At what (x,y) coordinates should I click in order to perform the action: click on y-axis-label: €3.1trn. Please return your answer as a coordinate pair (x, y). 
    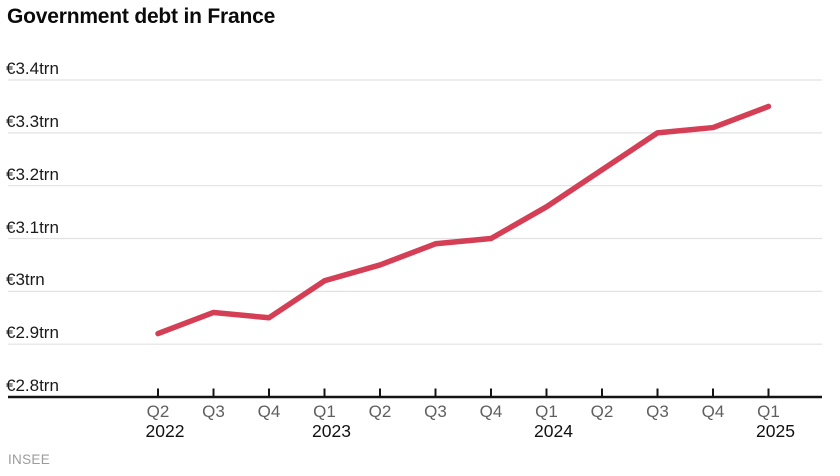
    Looking at the image, I should click on (32, 227).